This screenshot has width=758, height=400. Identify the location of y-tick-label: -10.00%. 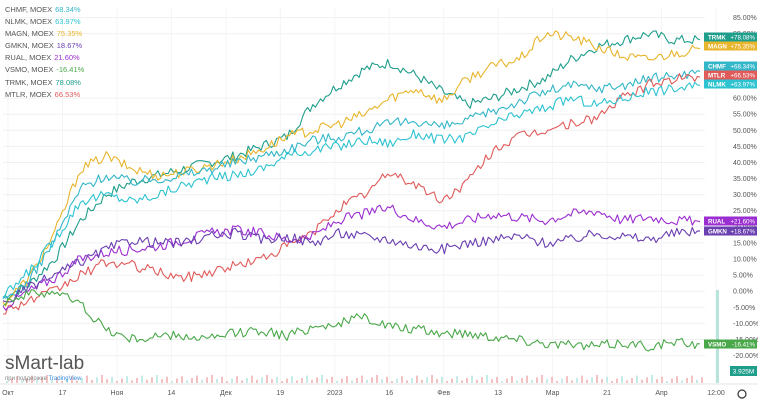
(745, 324).